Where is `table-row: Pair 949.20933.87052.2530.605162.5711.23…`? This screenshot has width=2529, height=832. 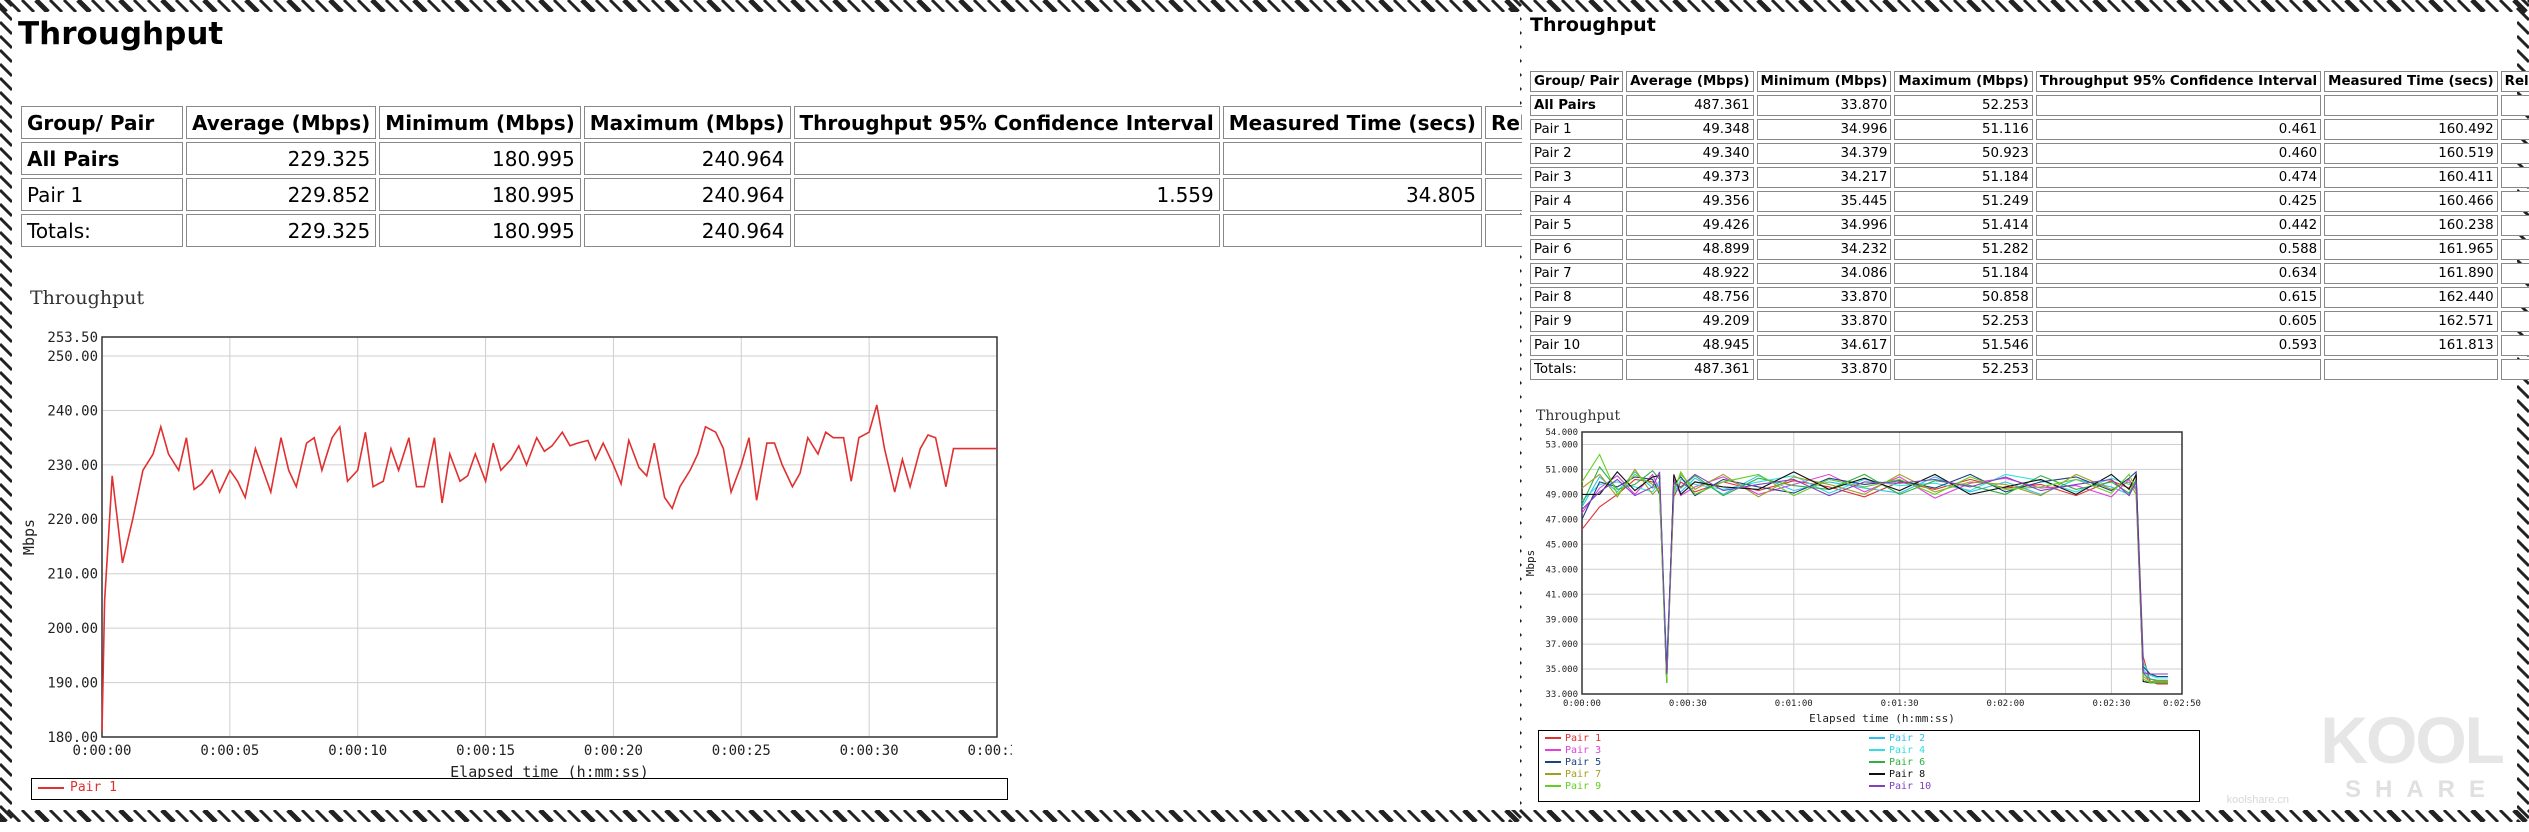
table-row: Pair 949.20933.87052.2530.605162.5711.23… is located at coordinates (2029, 321).